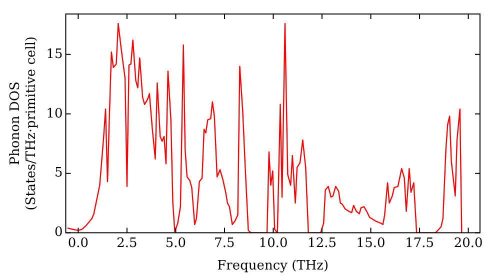 This screenshot has width=500, height=280. I want to click on y-axis-title: Phonon DOS (States/THz·primitive cell), so click(23, 123).